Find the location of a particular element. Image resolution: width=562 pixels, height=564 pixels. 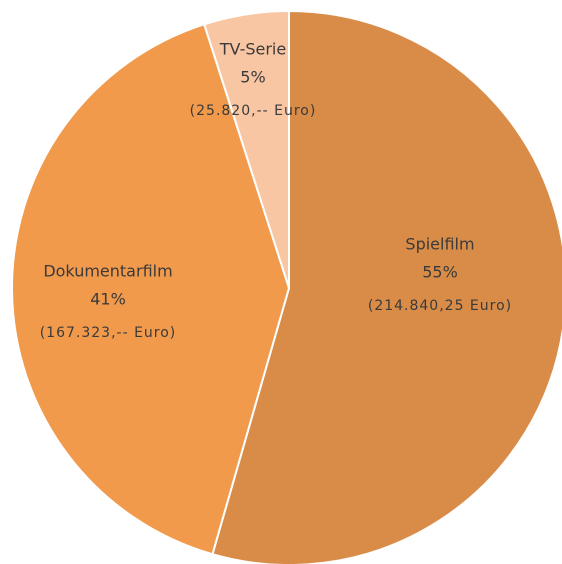

slice-label: TV-Serie is located at coordinates (252, 49).